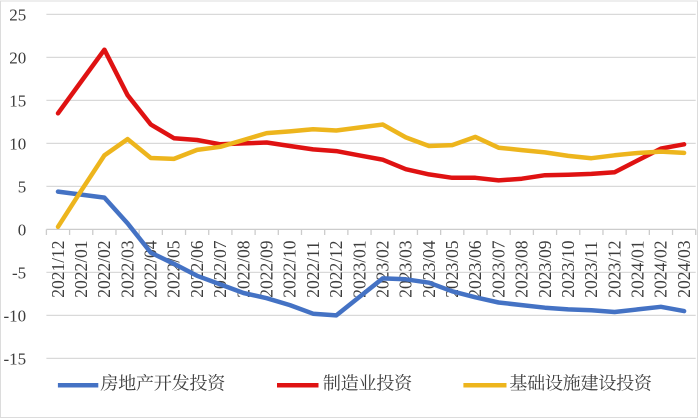  I want to click on svg-text: 2023/01, so click(359, 268).